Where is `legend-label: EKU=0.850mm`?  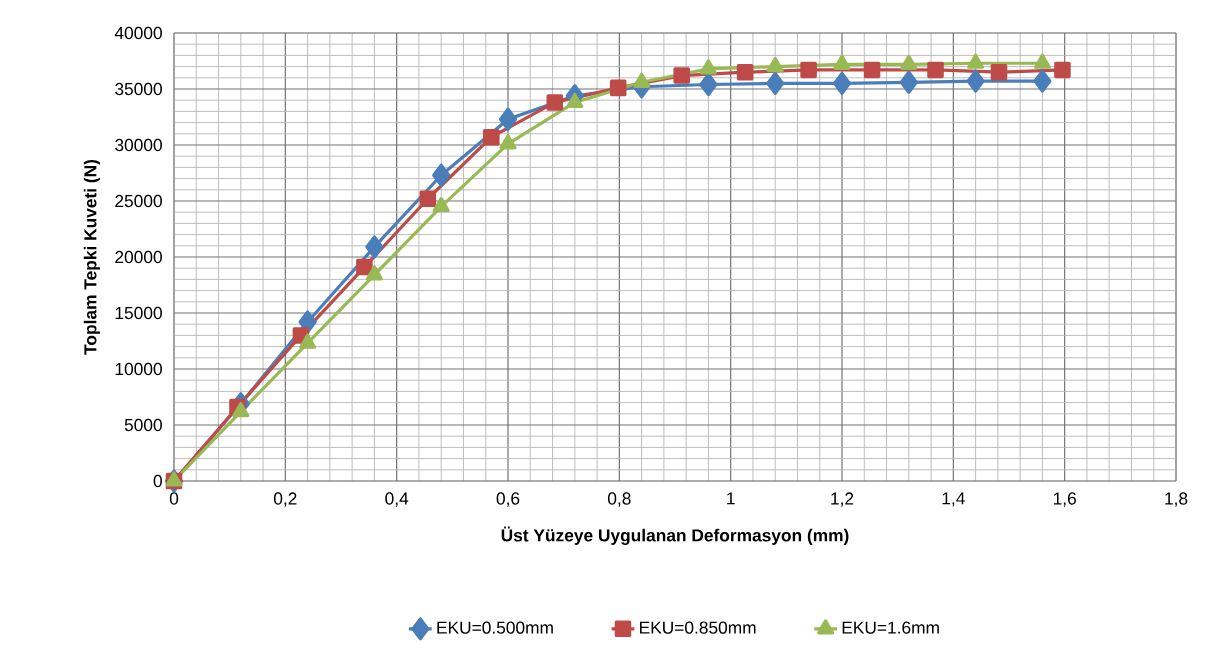
legend-label: EKU=0.850mm is located at coordinates (698, 627).